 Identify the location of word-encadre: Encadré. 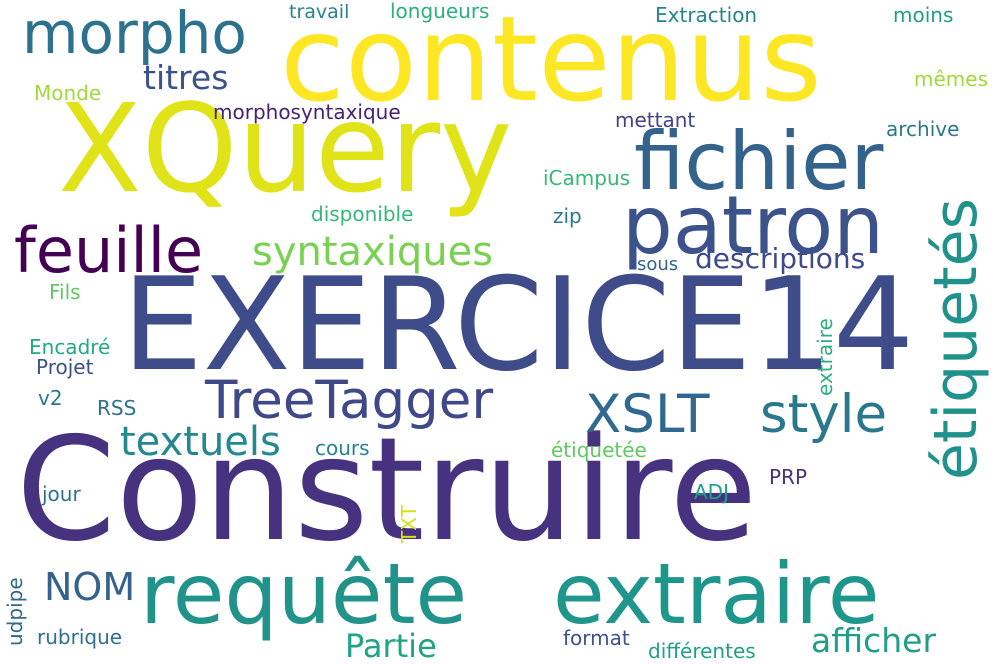
(70, 347).